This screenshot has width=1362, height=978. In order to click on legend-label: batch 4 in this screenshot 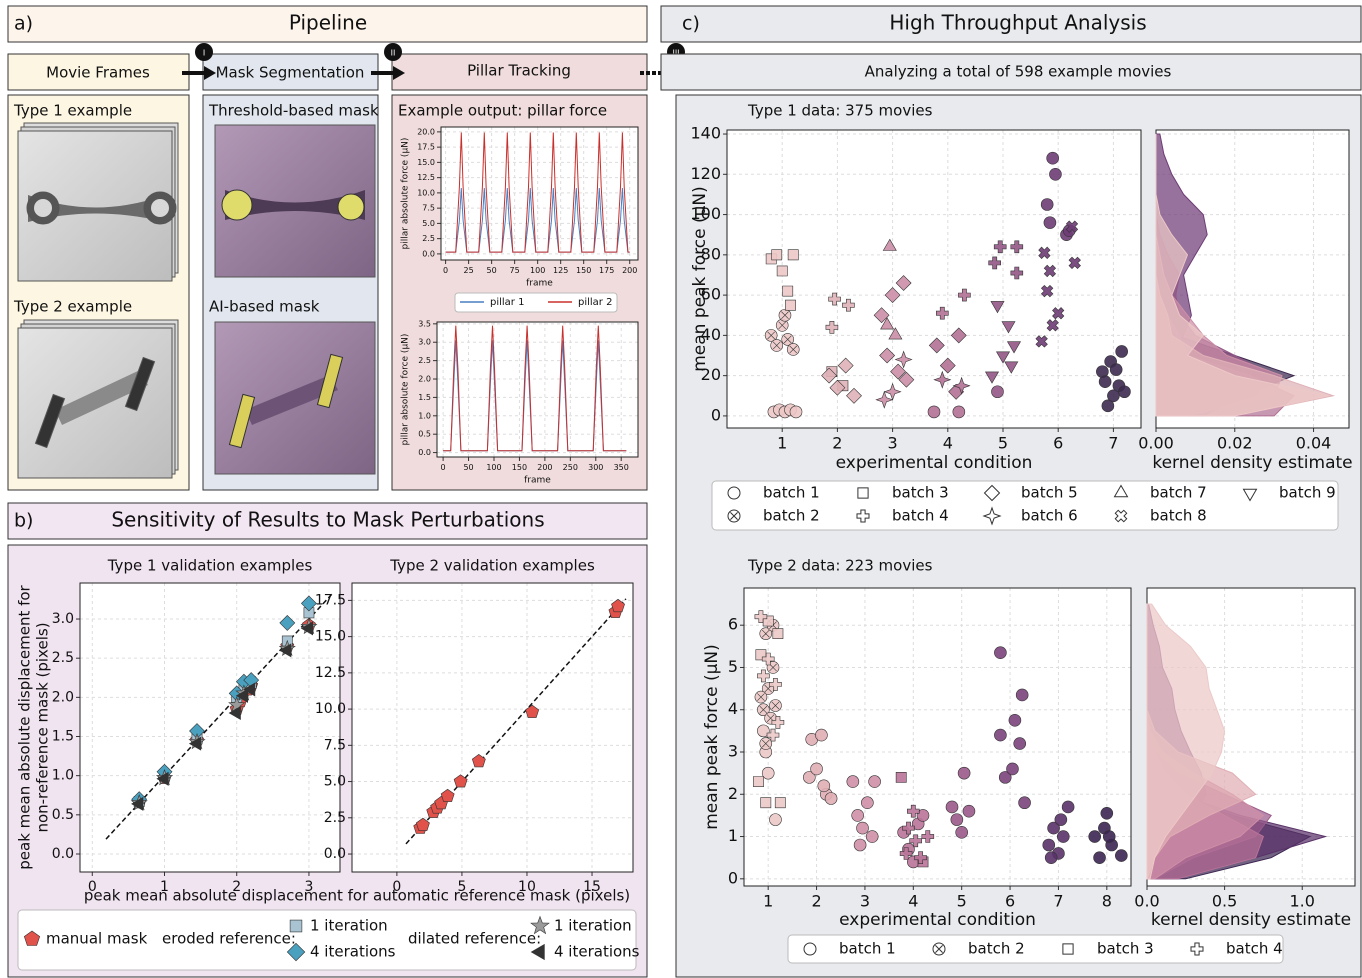, I will do `click(1254, 949)`.